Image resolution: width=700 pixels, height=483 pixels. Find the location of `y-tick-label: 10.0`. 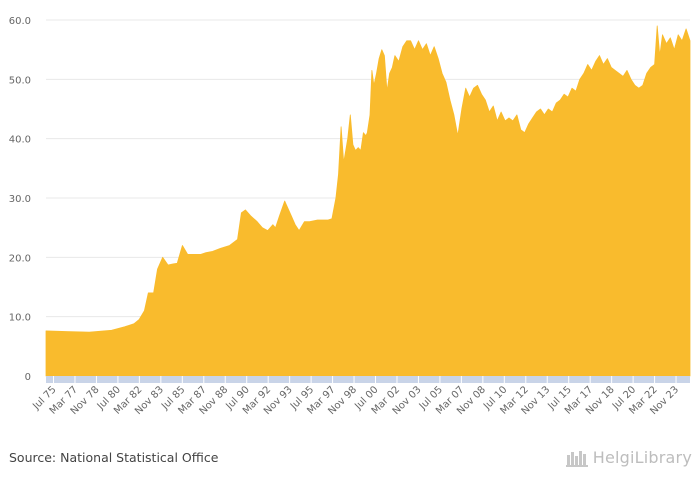

y-tick-label: 10.0 is located at coordinates (20, 318).